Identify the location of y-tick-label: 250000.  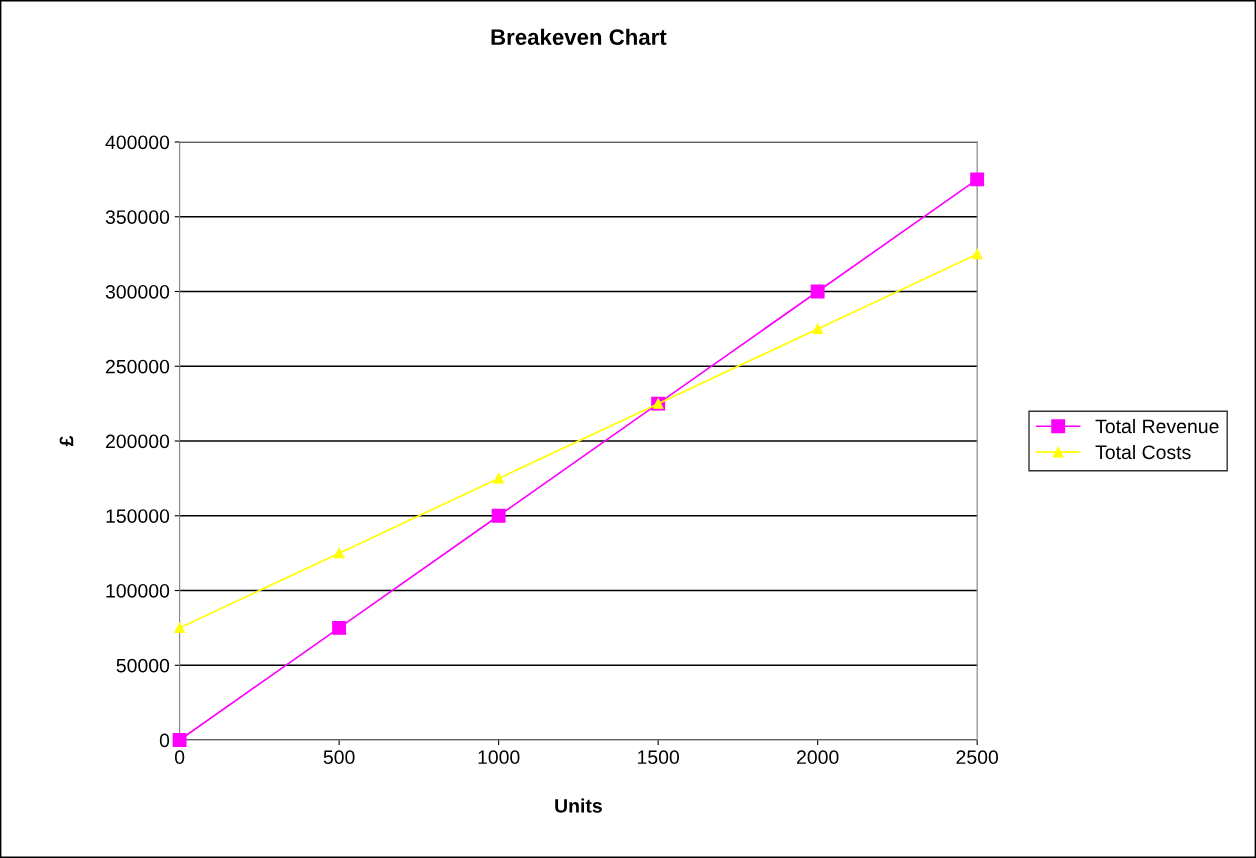
(137, 366).